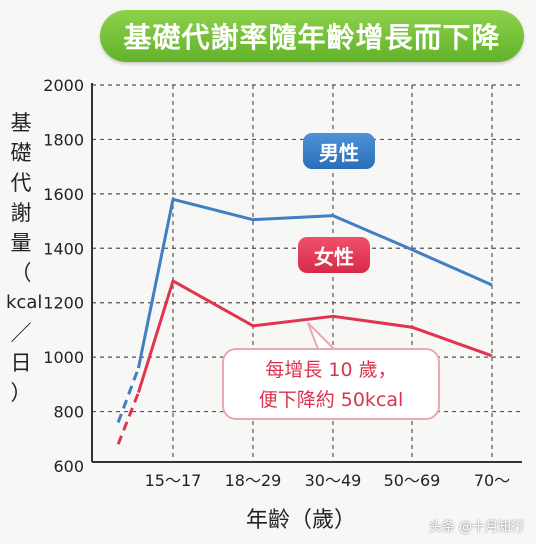 The image size is (536, 544). Describe the element at coordinates (339, 151) in the screenshot. I see `legend-male: 男性` at that location.